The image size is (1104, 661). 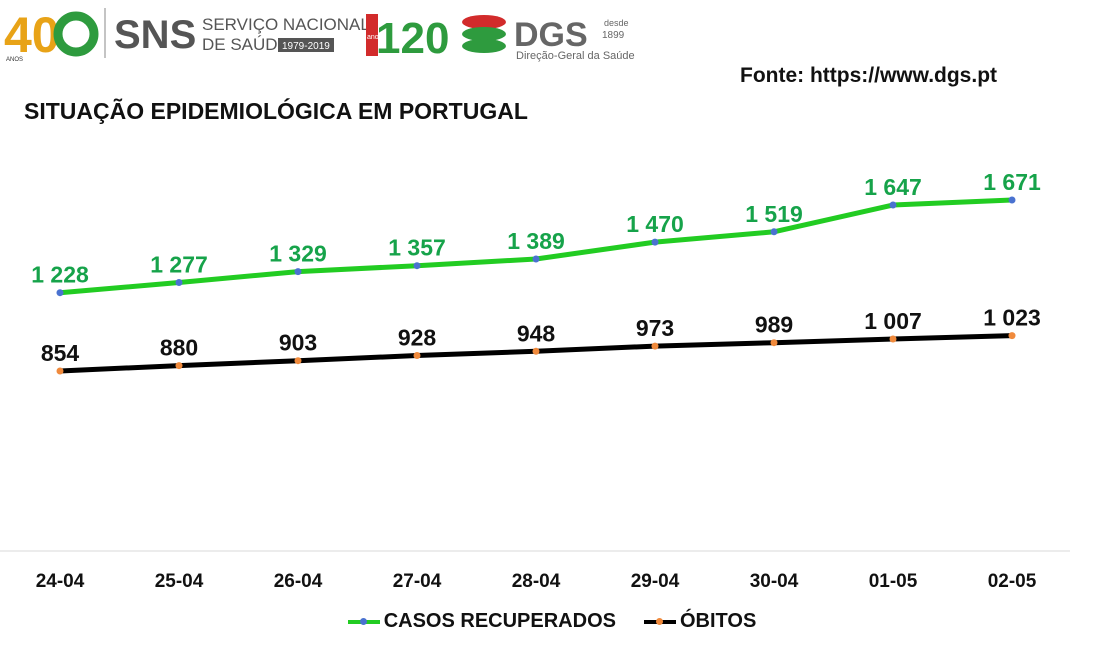 What do you see at coordinates (575, 56) in the screenshot?
I see `dgs-subtitle: Direção-Geral da Saúde` at bounding box center [575, 56].